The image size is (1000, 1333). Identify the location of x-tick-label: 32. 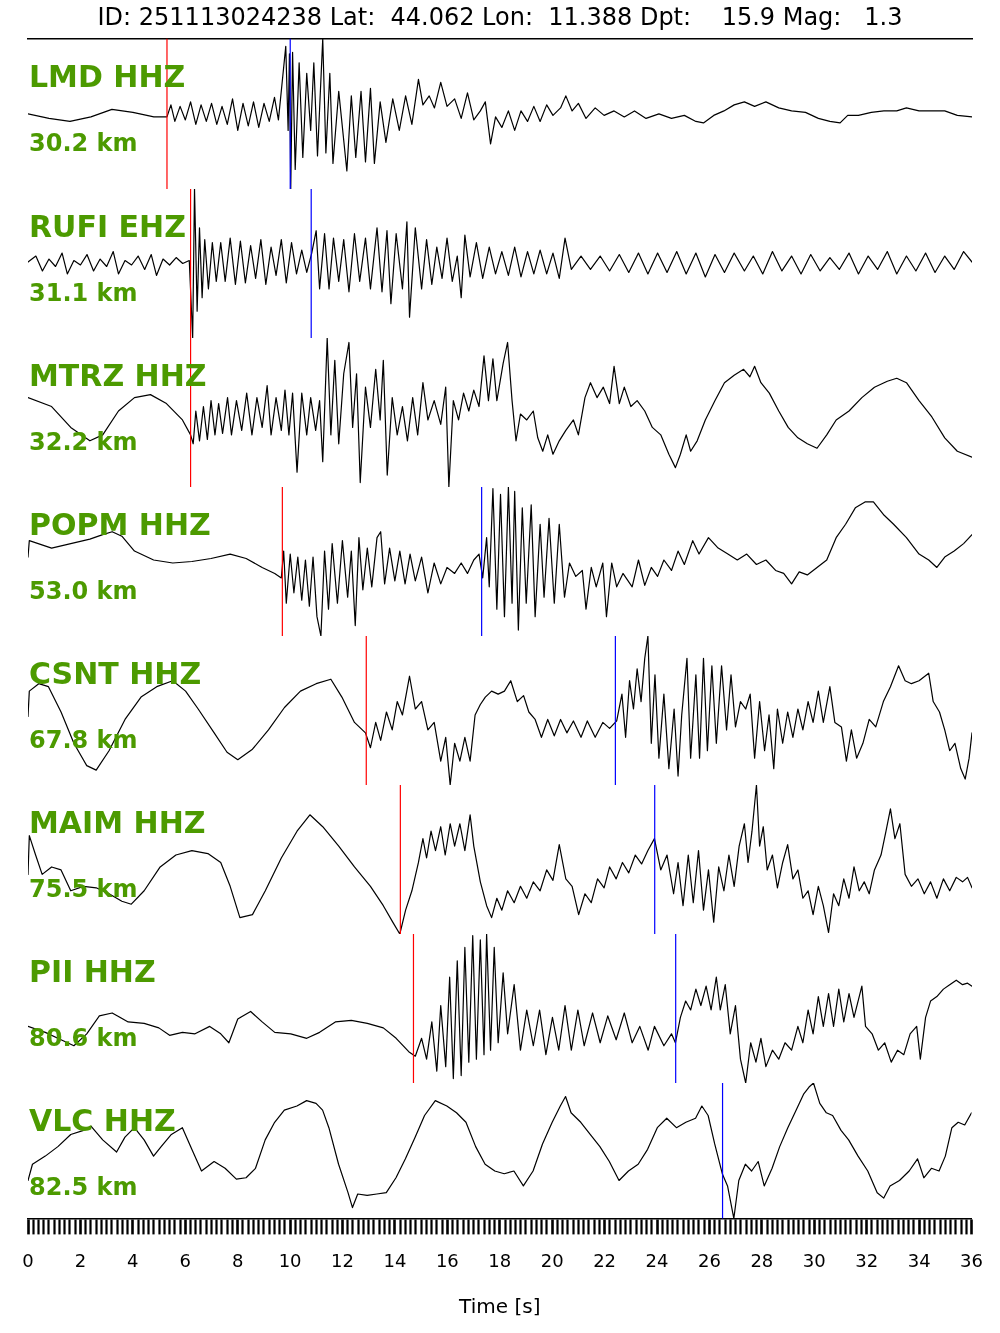
(867, 1260).